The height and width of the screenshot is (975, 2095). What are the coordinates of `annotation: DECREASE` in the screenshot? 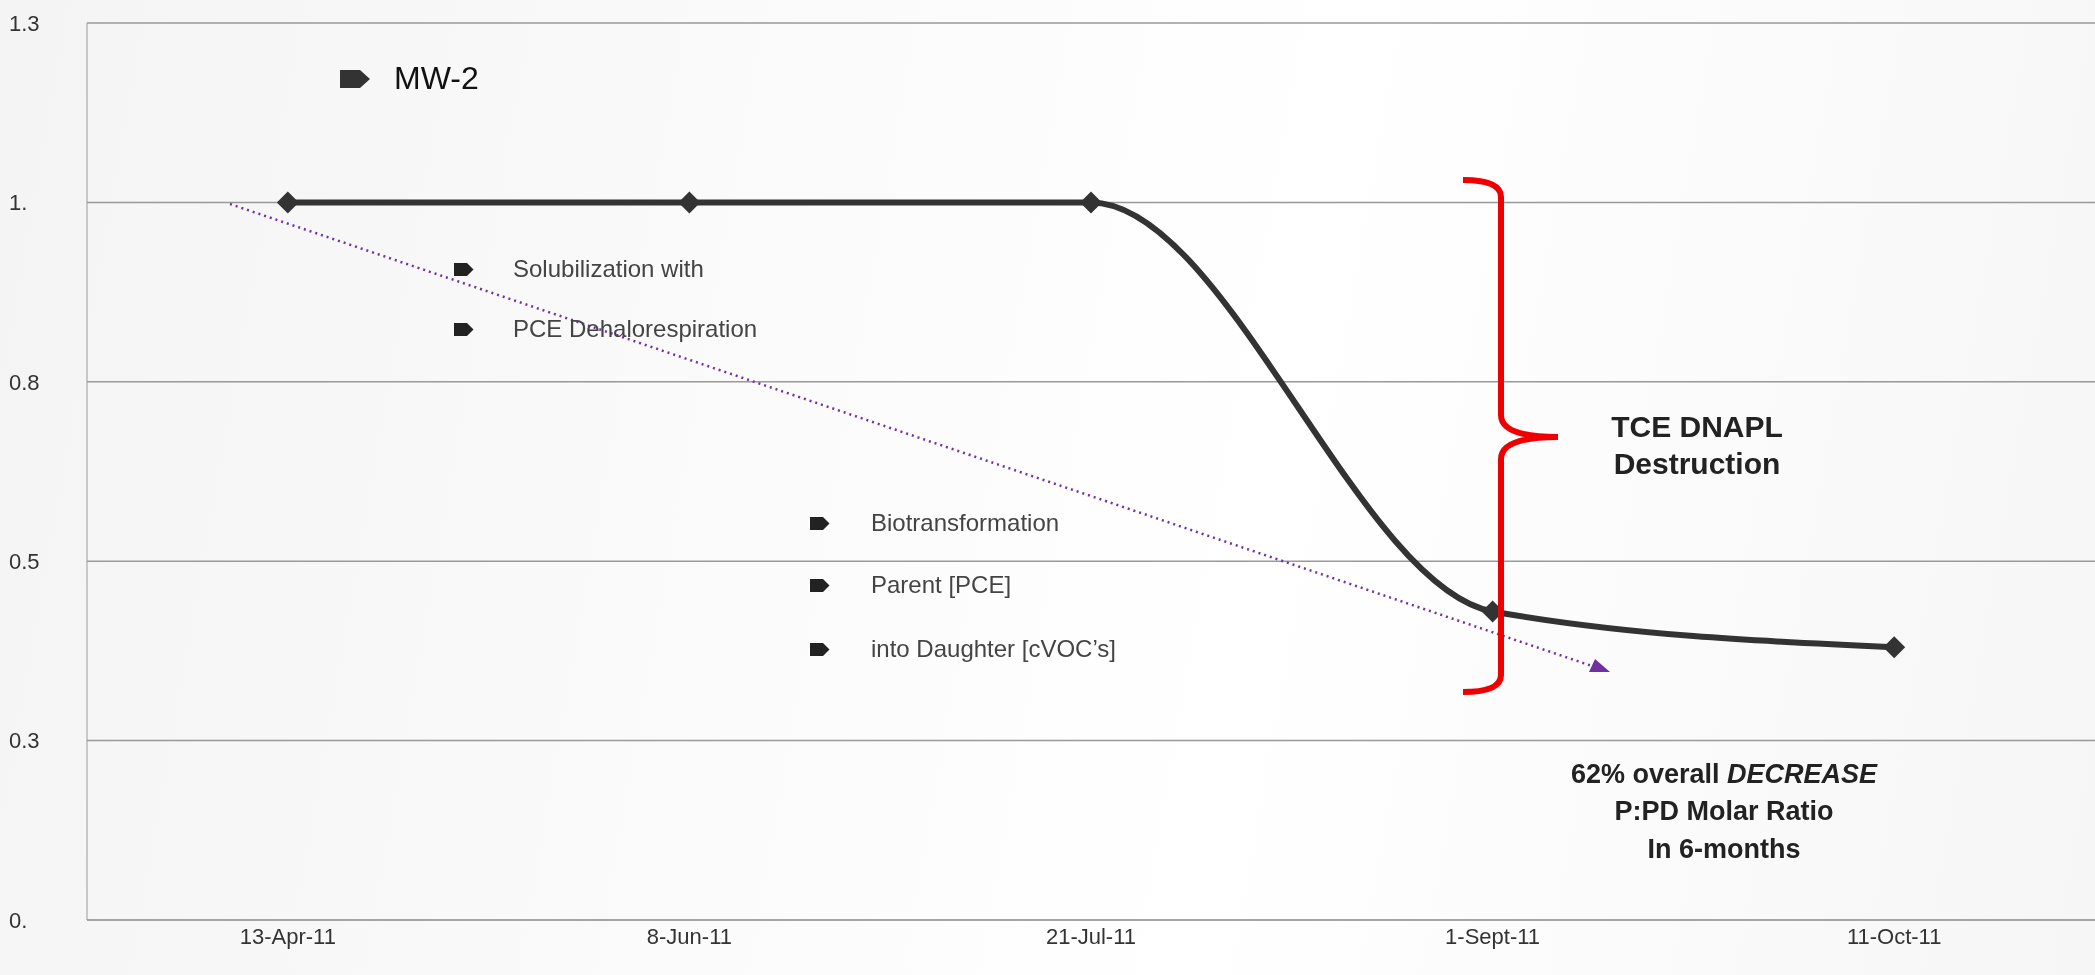 It's located at (1802, 774).